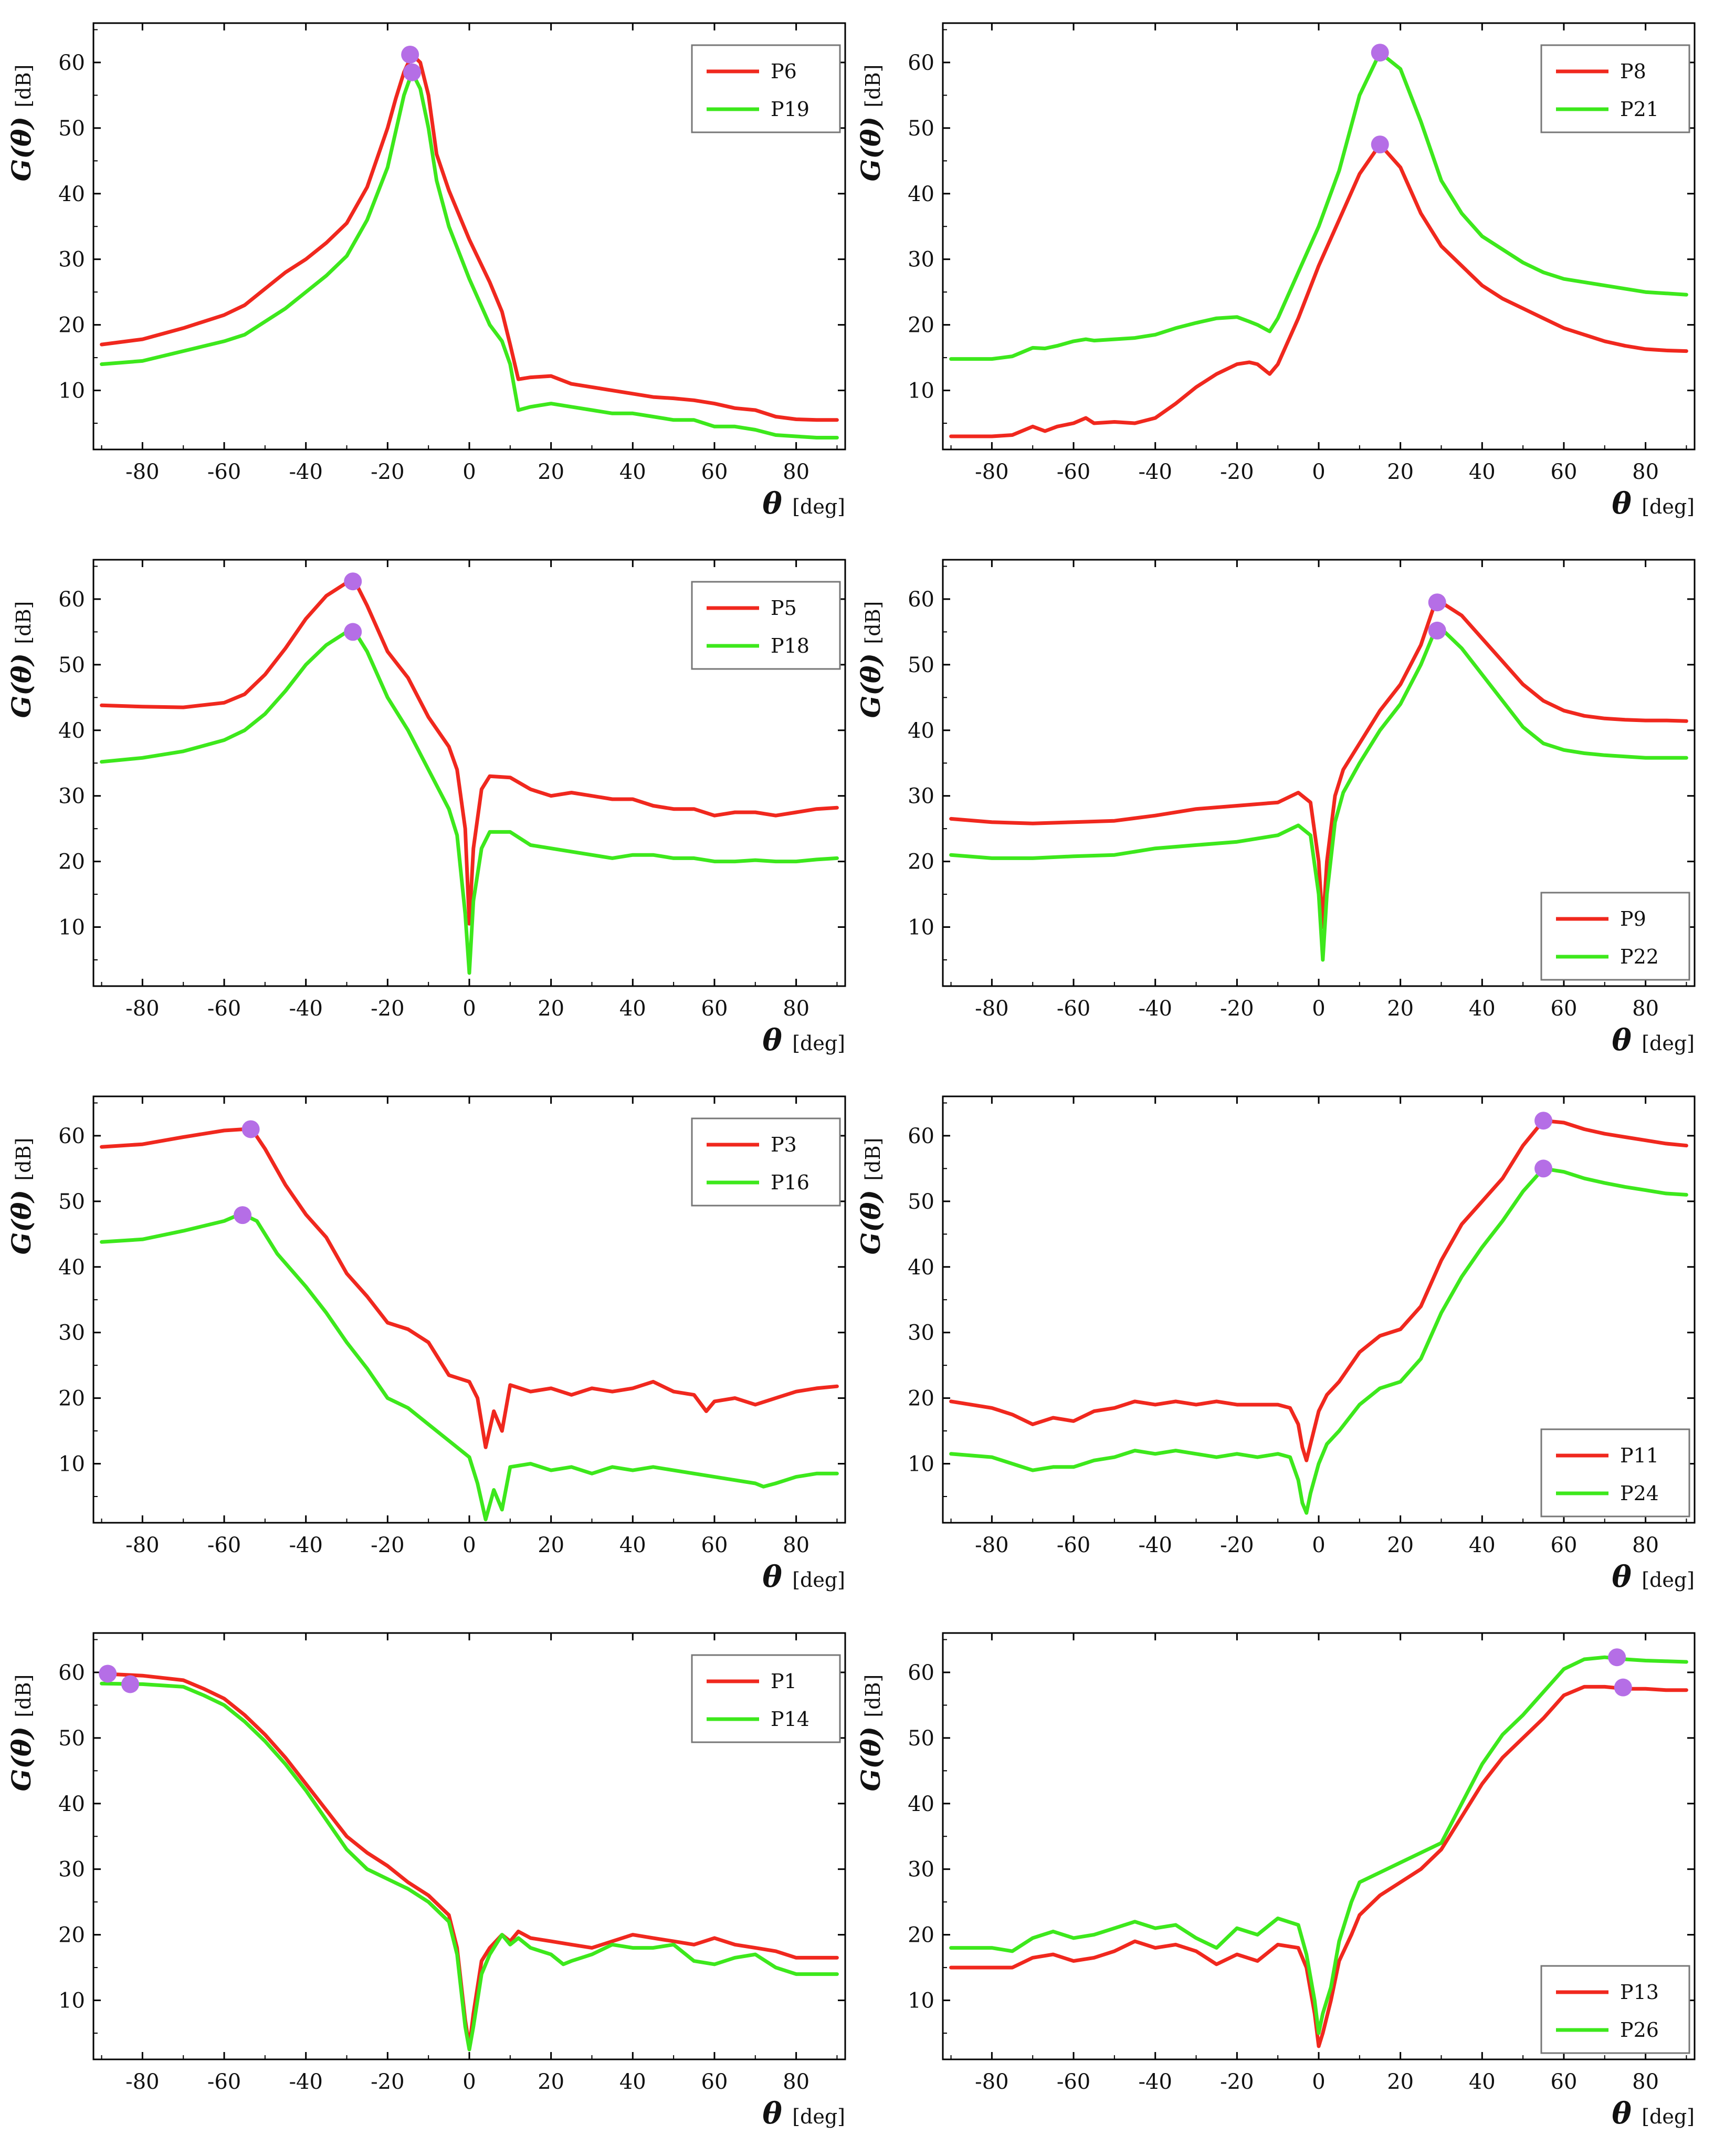  Describe the element at coordinates (1640, 109) in the screenshot. I see `legend-label-p21: P21` at that location.